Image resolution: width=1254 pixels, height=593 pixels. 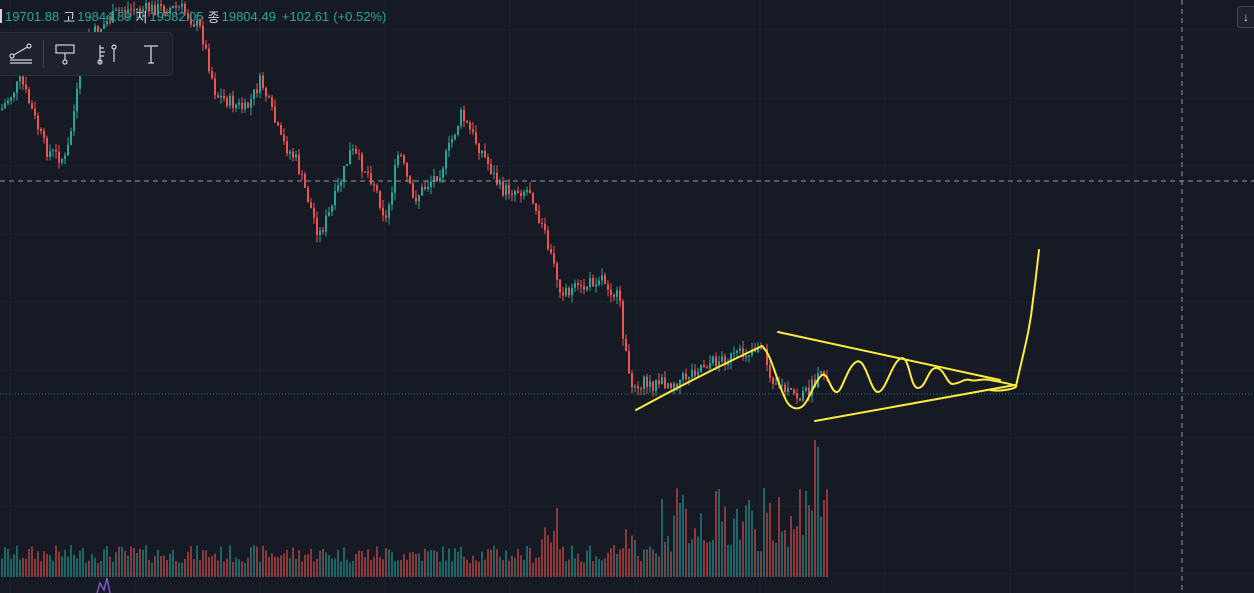 What do you see at coordinates (699, 378) in the screenshot?
I see `ascending-trend-line` at bounding box center [699, 378].